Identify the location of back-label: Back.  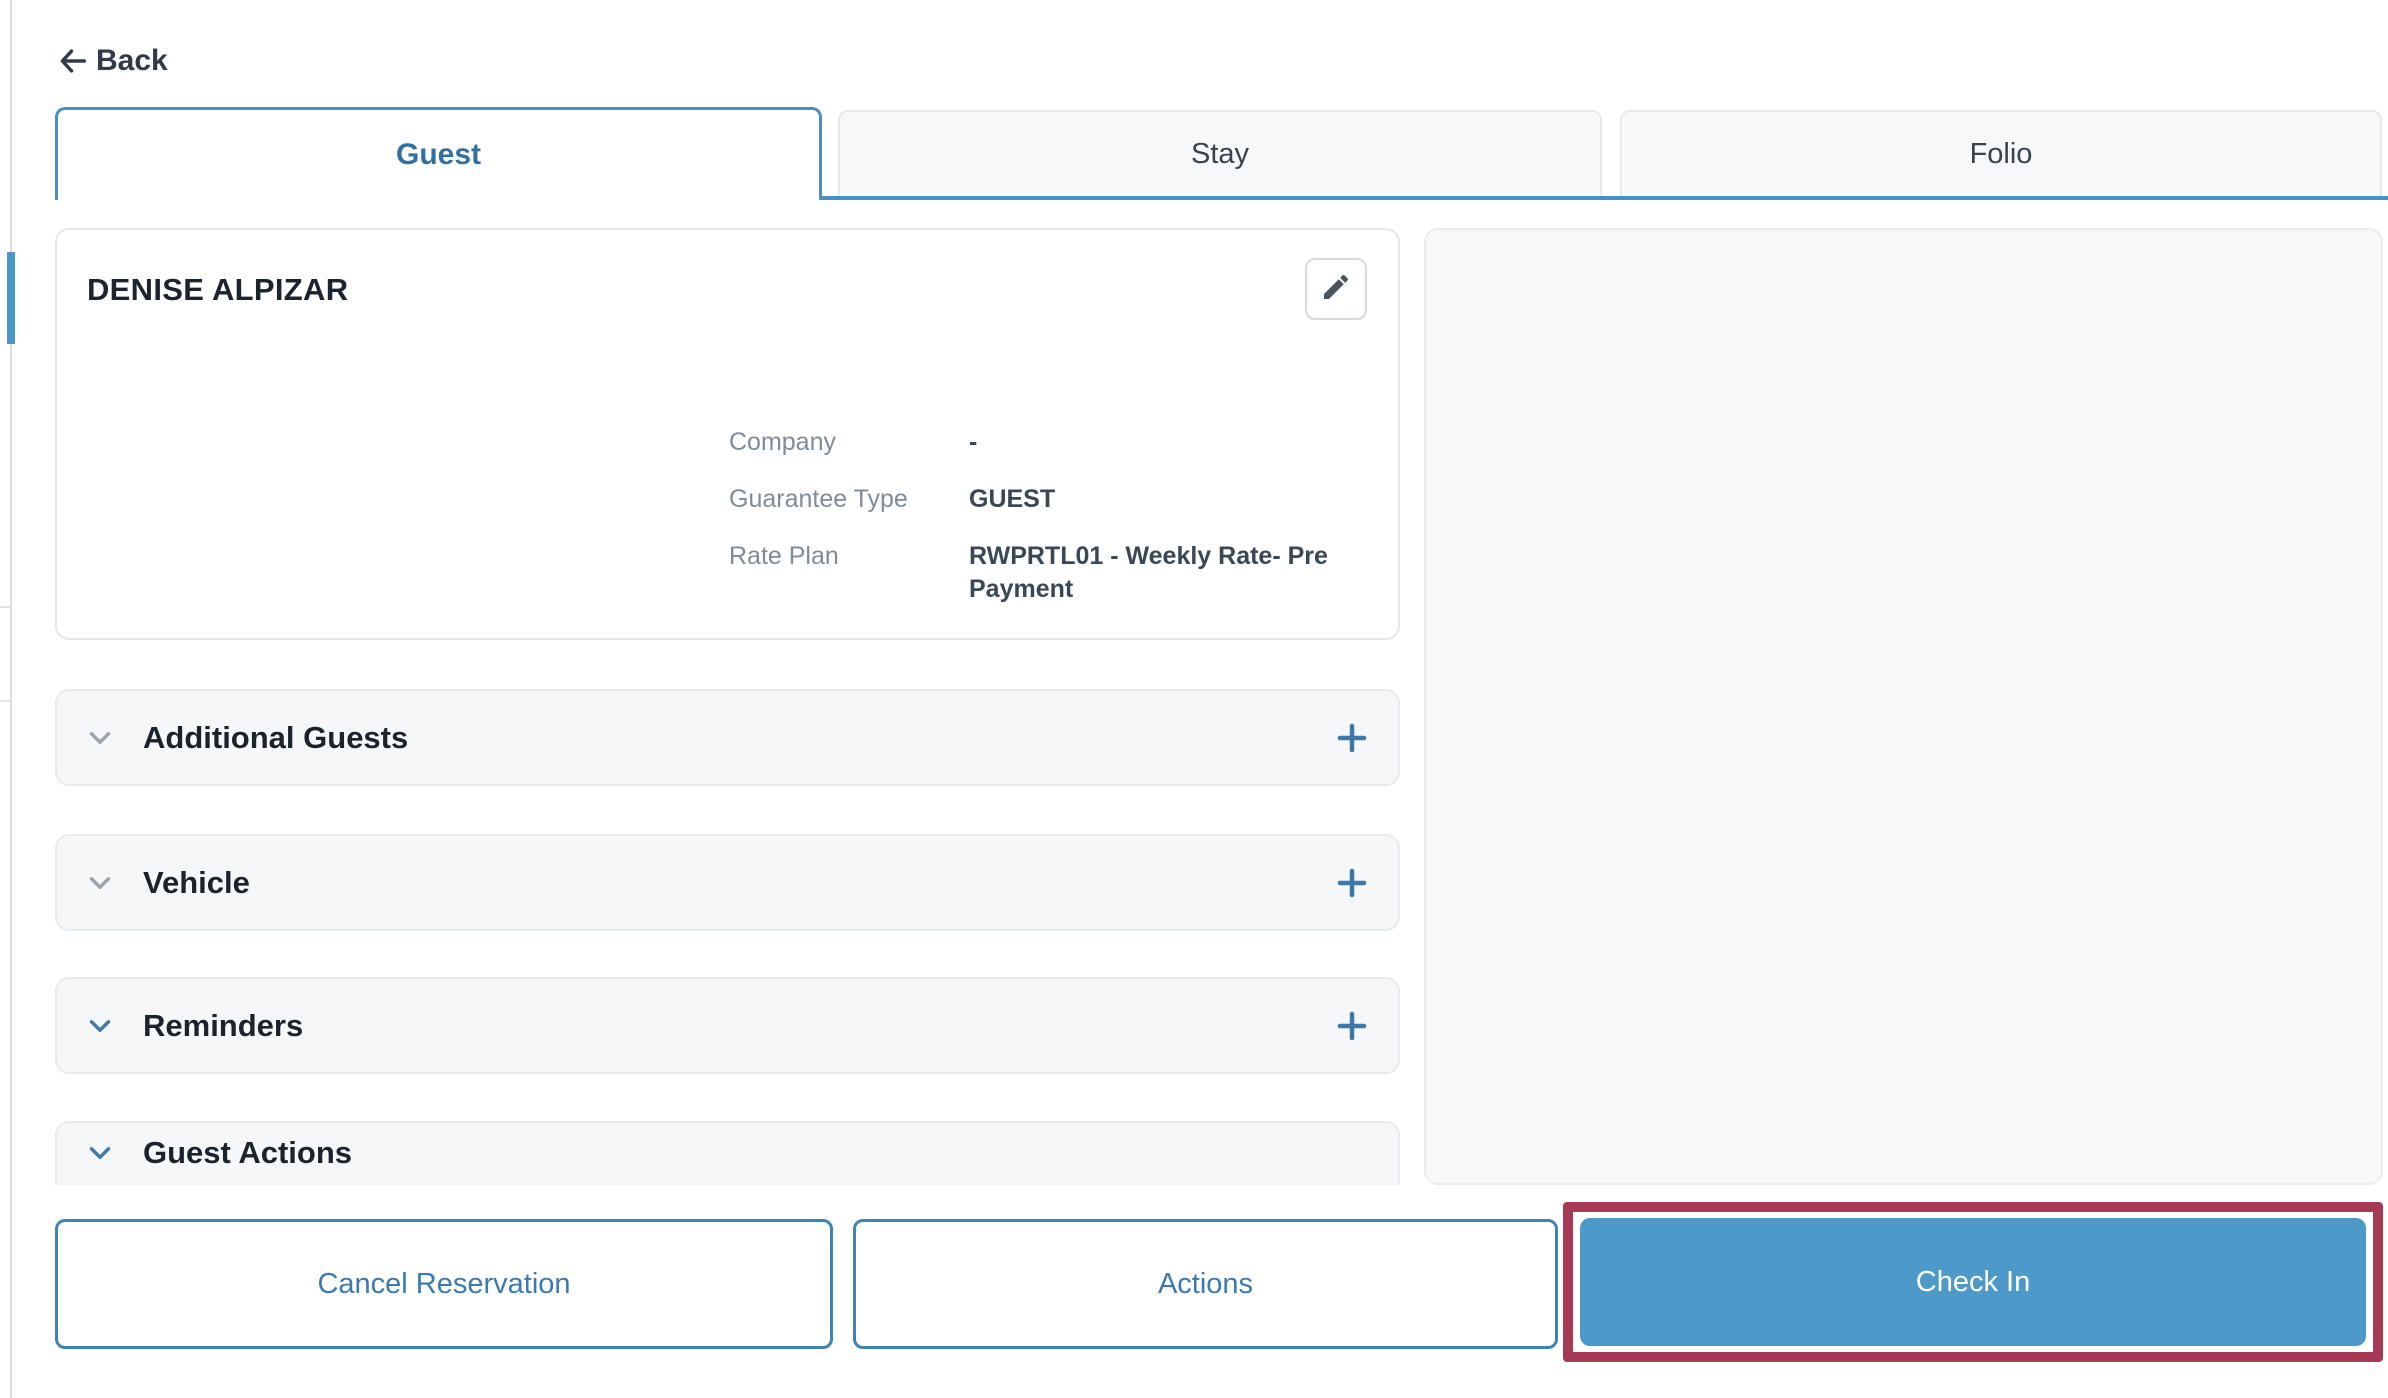
(132, 60).